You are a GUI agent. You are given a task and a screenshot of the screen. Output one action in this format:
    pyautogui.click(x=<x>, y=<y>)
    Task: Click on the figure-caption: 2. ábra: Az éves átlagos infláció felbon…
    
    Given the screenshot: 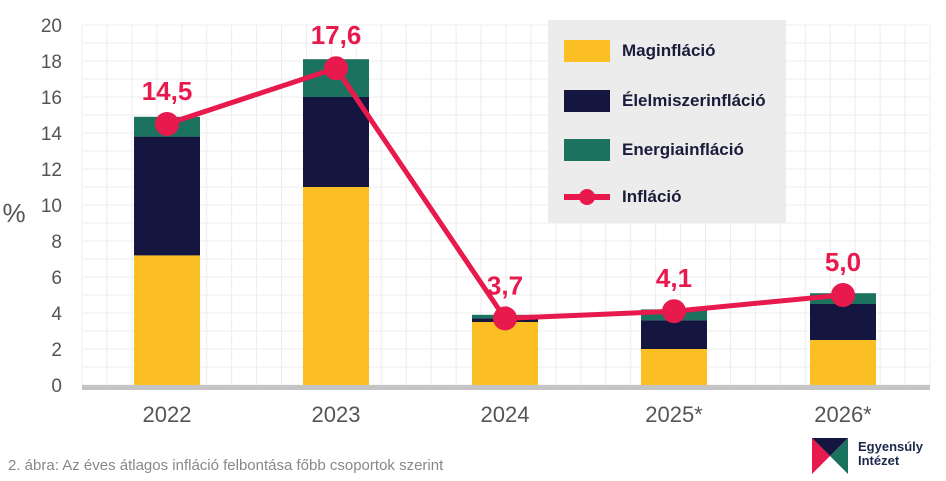 What is the action you would take?
    pyautogui.click(x=226, y=465)
    